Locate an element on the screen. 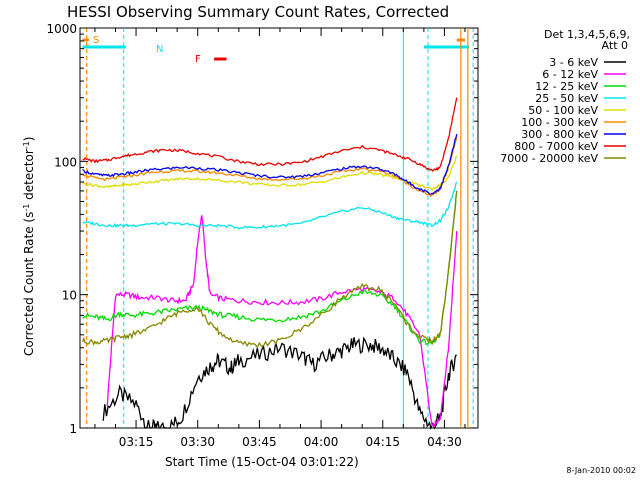 Image resolution: width=640 pixels, height=480 pixels. legend-header-detectors: Det 1,3,4,5,6,9, is located at coordinates (587, 34).